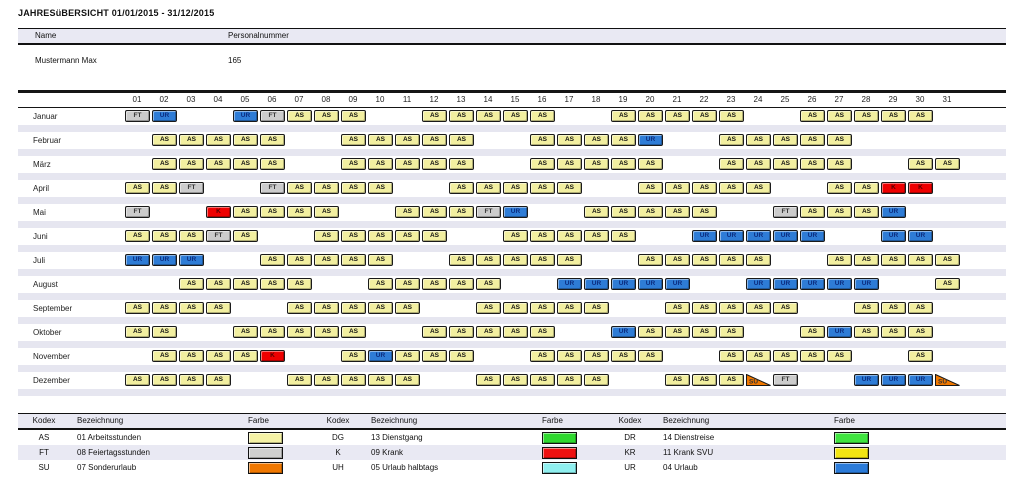 The width and height of the screenshot is (1024, 482). I want to click on day-column-header: 26, so click(812, 99).